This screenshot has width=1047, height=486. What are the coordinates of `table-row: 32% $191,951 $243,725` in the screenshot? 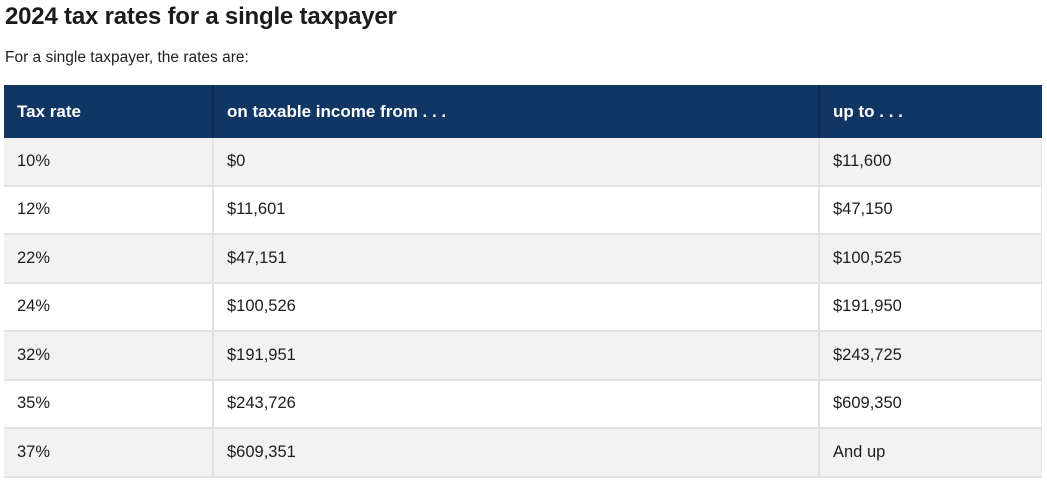 It's located at (523, 356).